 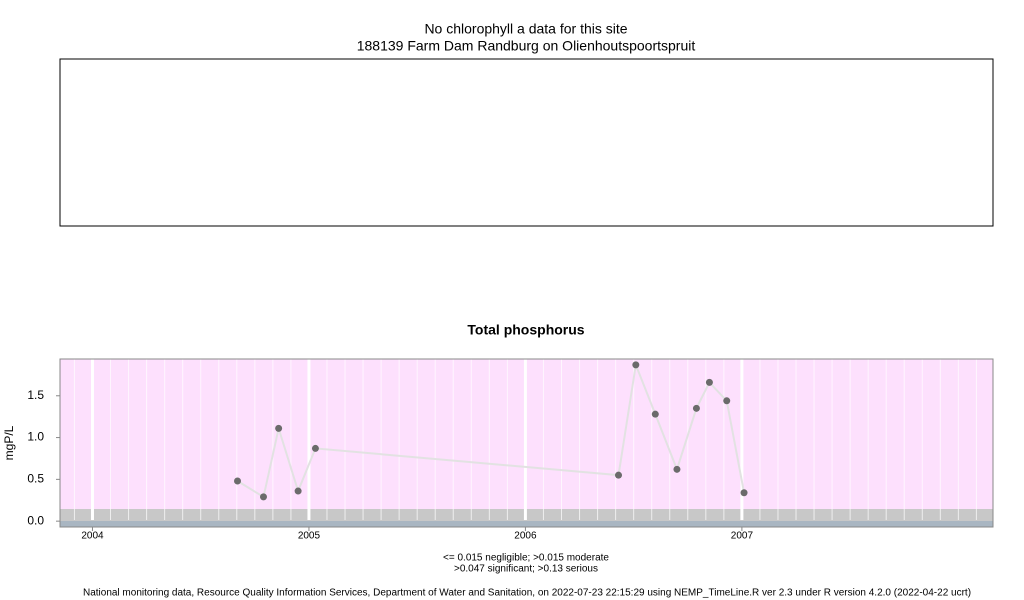 I want to click on y-tick-label: 1.0, so click(x=35, y=437).